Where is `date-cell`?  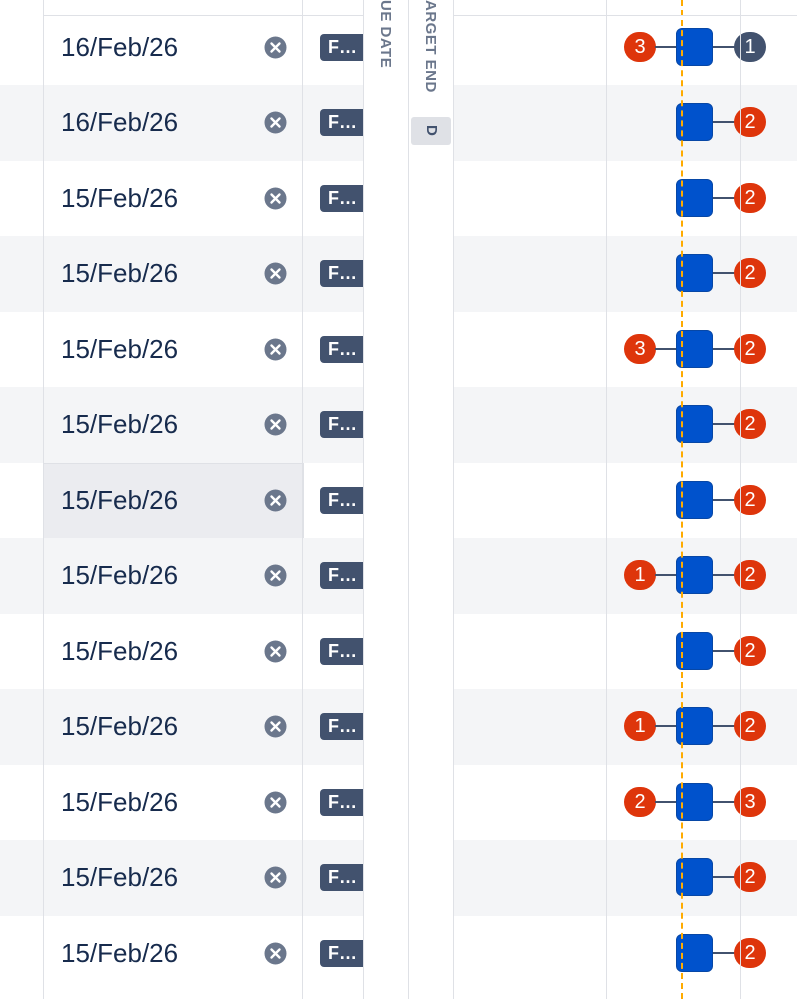 date-cell is located at coordinates (173, 500).